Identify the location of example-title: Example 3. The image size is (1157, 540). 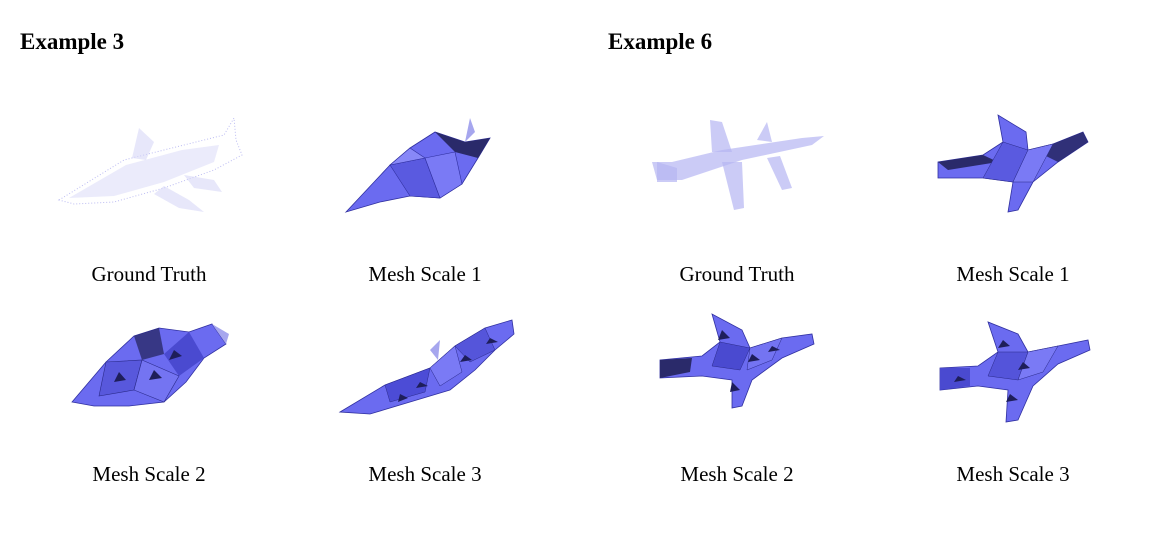
(72, 41).